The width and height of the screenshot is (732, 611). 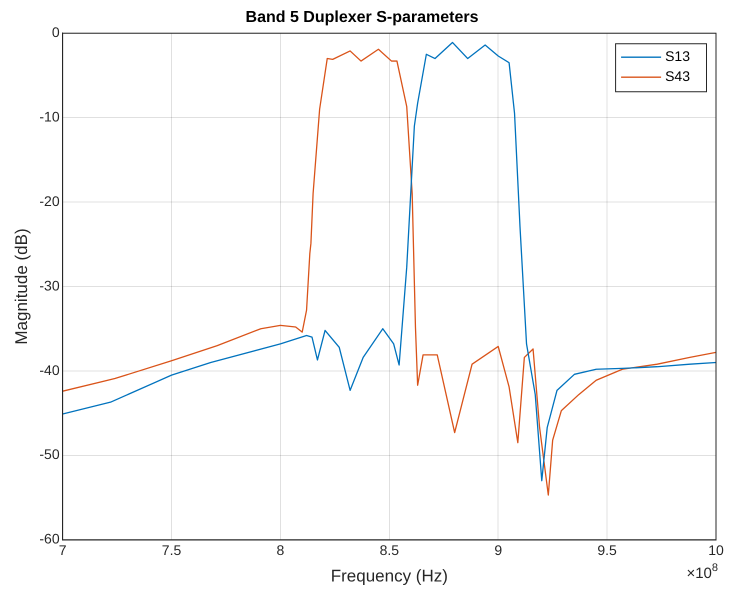 What do you see at coordinates (607, 550) in the screenshot?
I see `x-tick-label: 9.5` at bounding box center [607, 550].